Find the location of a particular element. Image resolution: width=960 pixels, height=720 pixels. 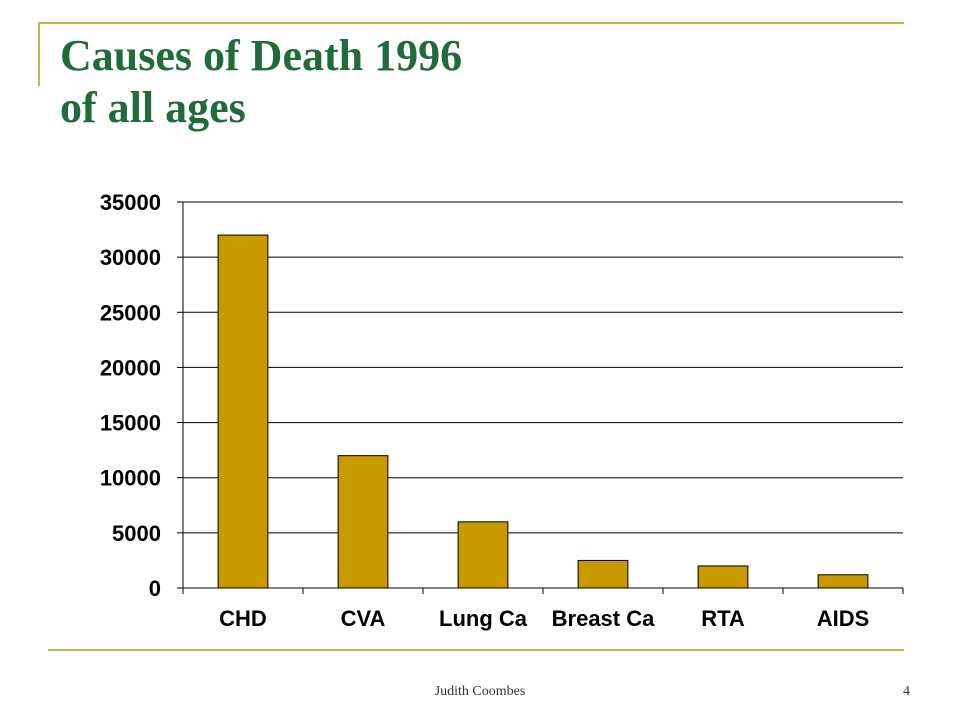

bar-rta is located at coordinates (723, 577).